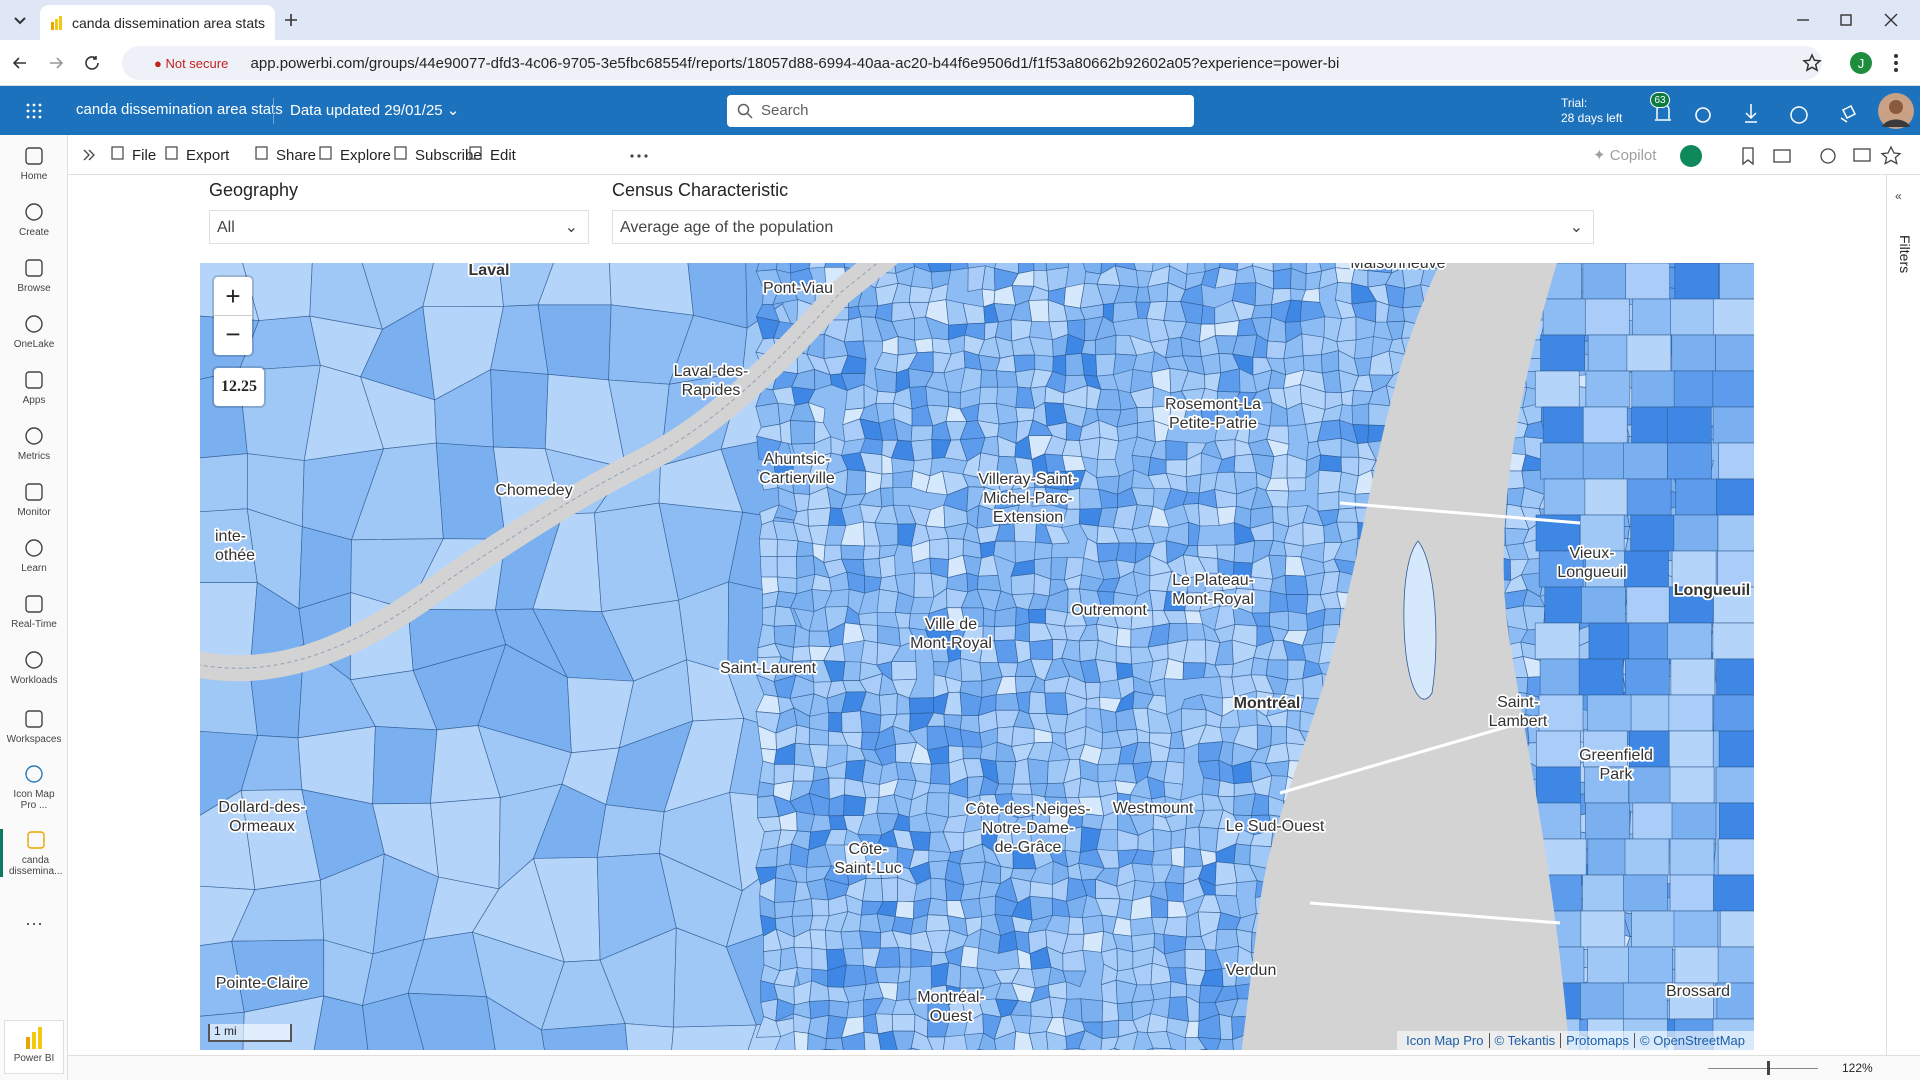 The image size is (1920, 1080). What do you see at coordinates (34, 275) in the screenshot?
I see `nav-item: Browse` at bounding box center [34, 275].